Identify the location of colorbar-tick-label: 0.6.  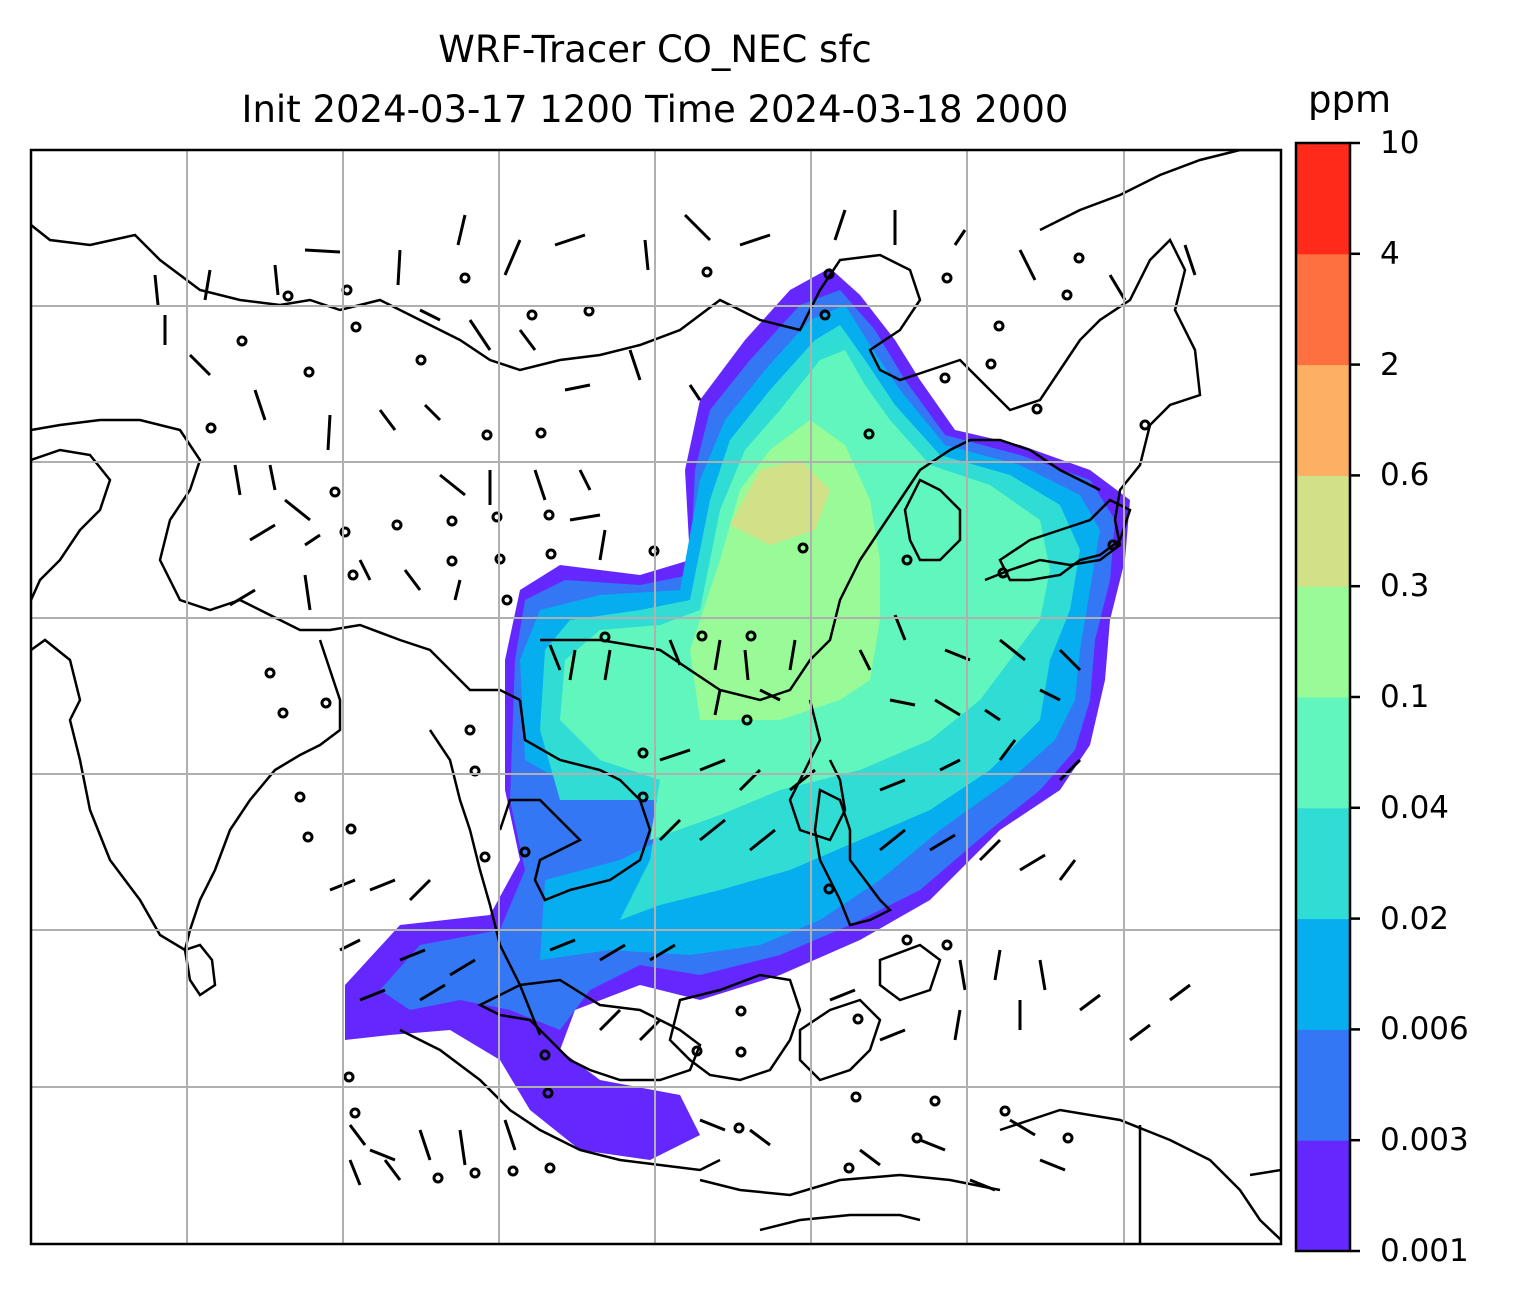
(1405, 475).